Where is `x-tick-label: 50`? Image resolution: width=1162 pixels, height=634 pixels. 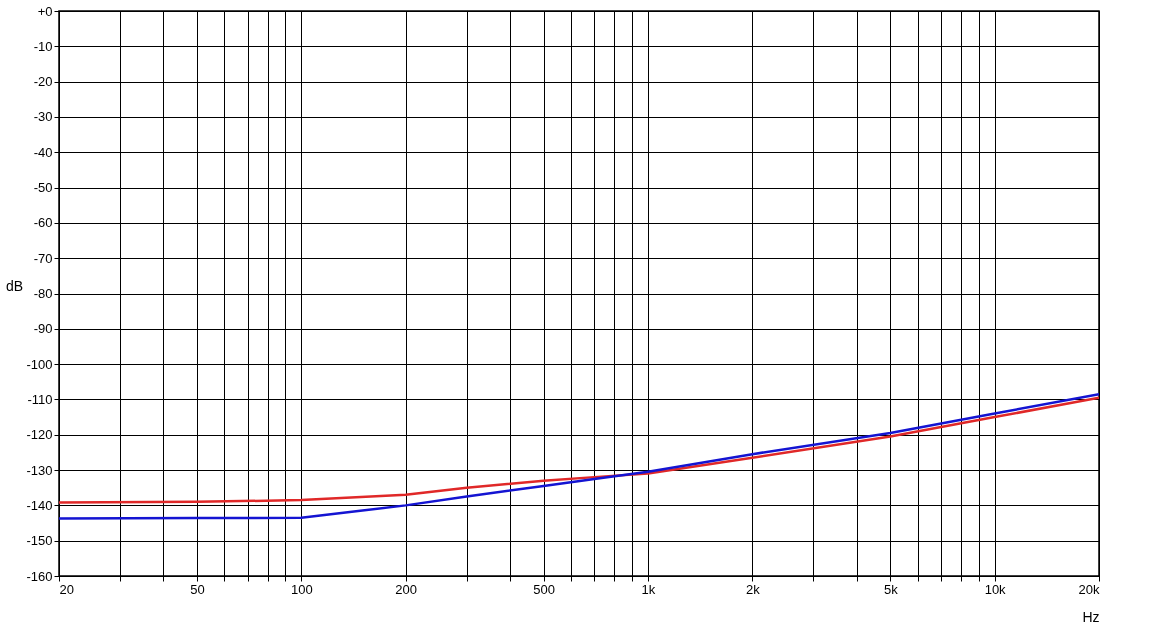
x-tick-label: 50 is located at coordinates (197, 589).